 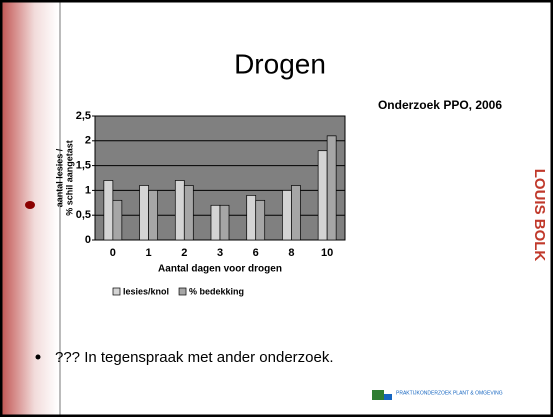 I want to click on x-tick-label: 2, so click(x=184, y=253).